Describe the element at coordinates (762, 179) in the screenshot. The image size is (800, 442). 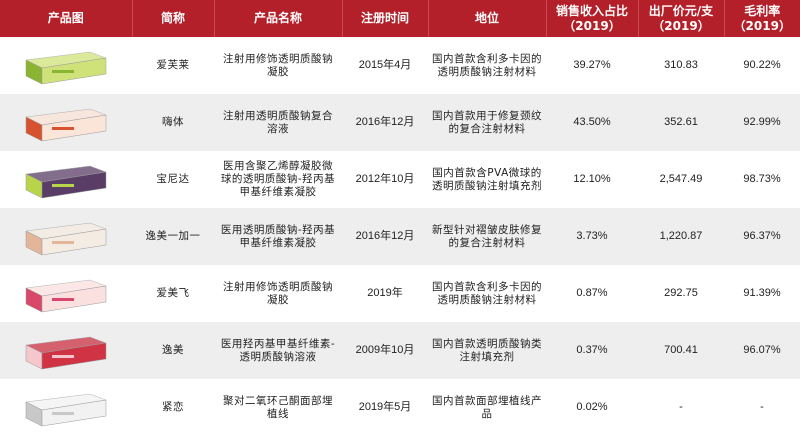
I see `margin-cell: 98.73%` at that location.